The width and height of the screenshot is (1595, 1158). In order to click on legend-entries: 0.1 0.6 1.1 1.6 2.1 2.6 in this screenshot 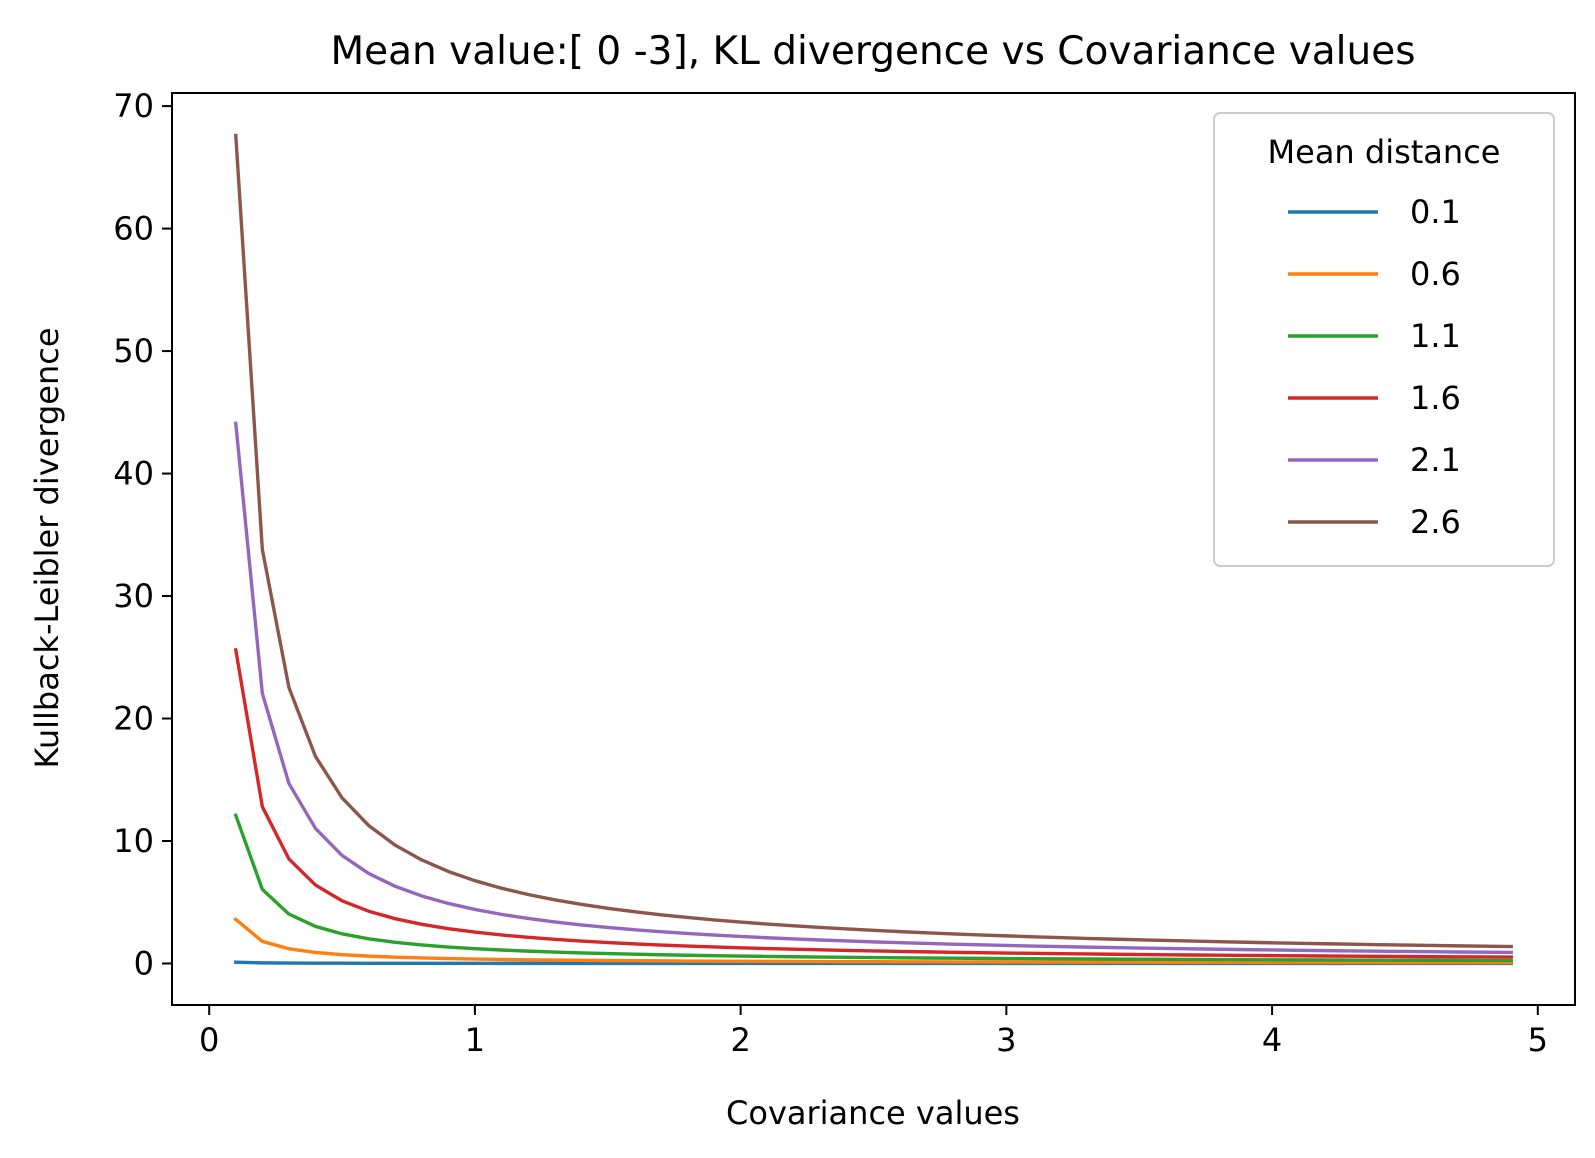, I will do `click(1374, 367)`.